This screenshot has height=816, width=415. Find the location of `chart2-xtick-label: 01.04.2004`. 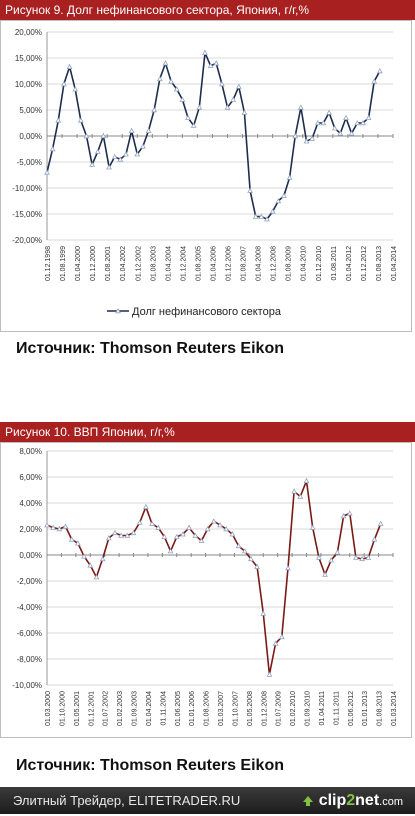

chart2-xtick-label: 01.04.2004 is located at coordinates (149, 708).